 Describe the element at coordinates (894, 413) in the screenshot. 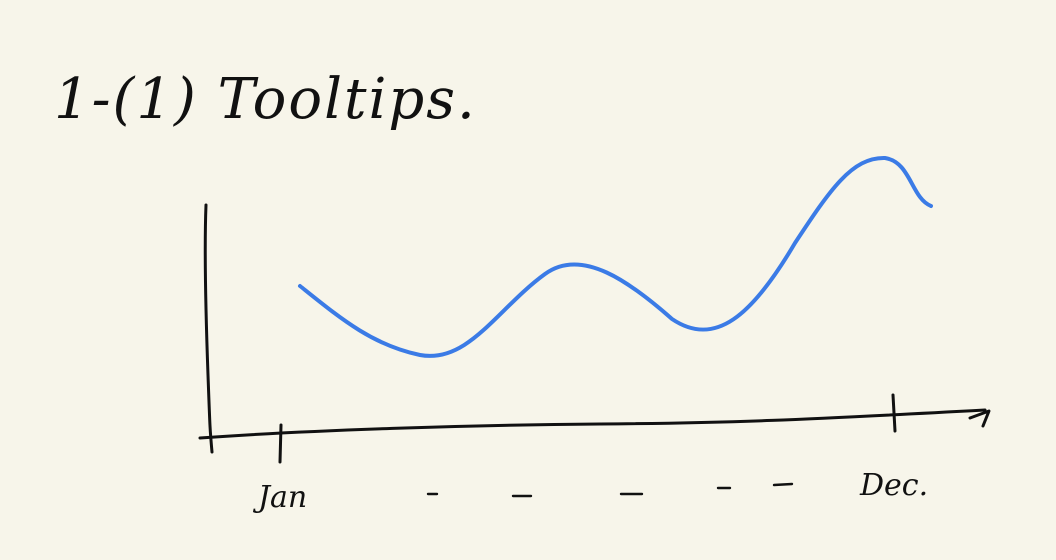

I see `x-axis-tick-end` at that location.